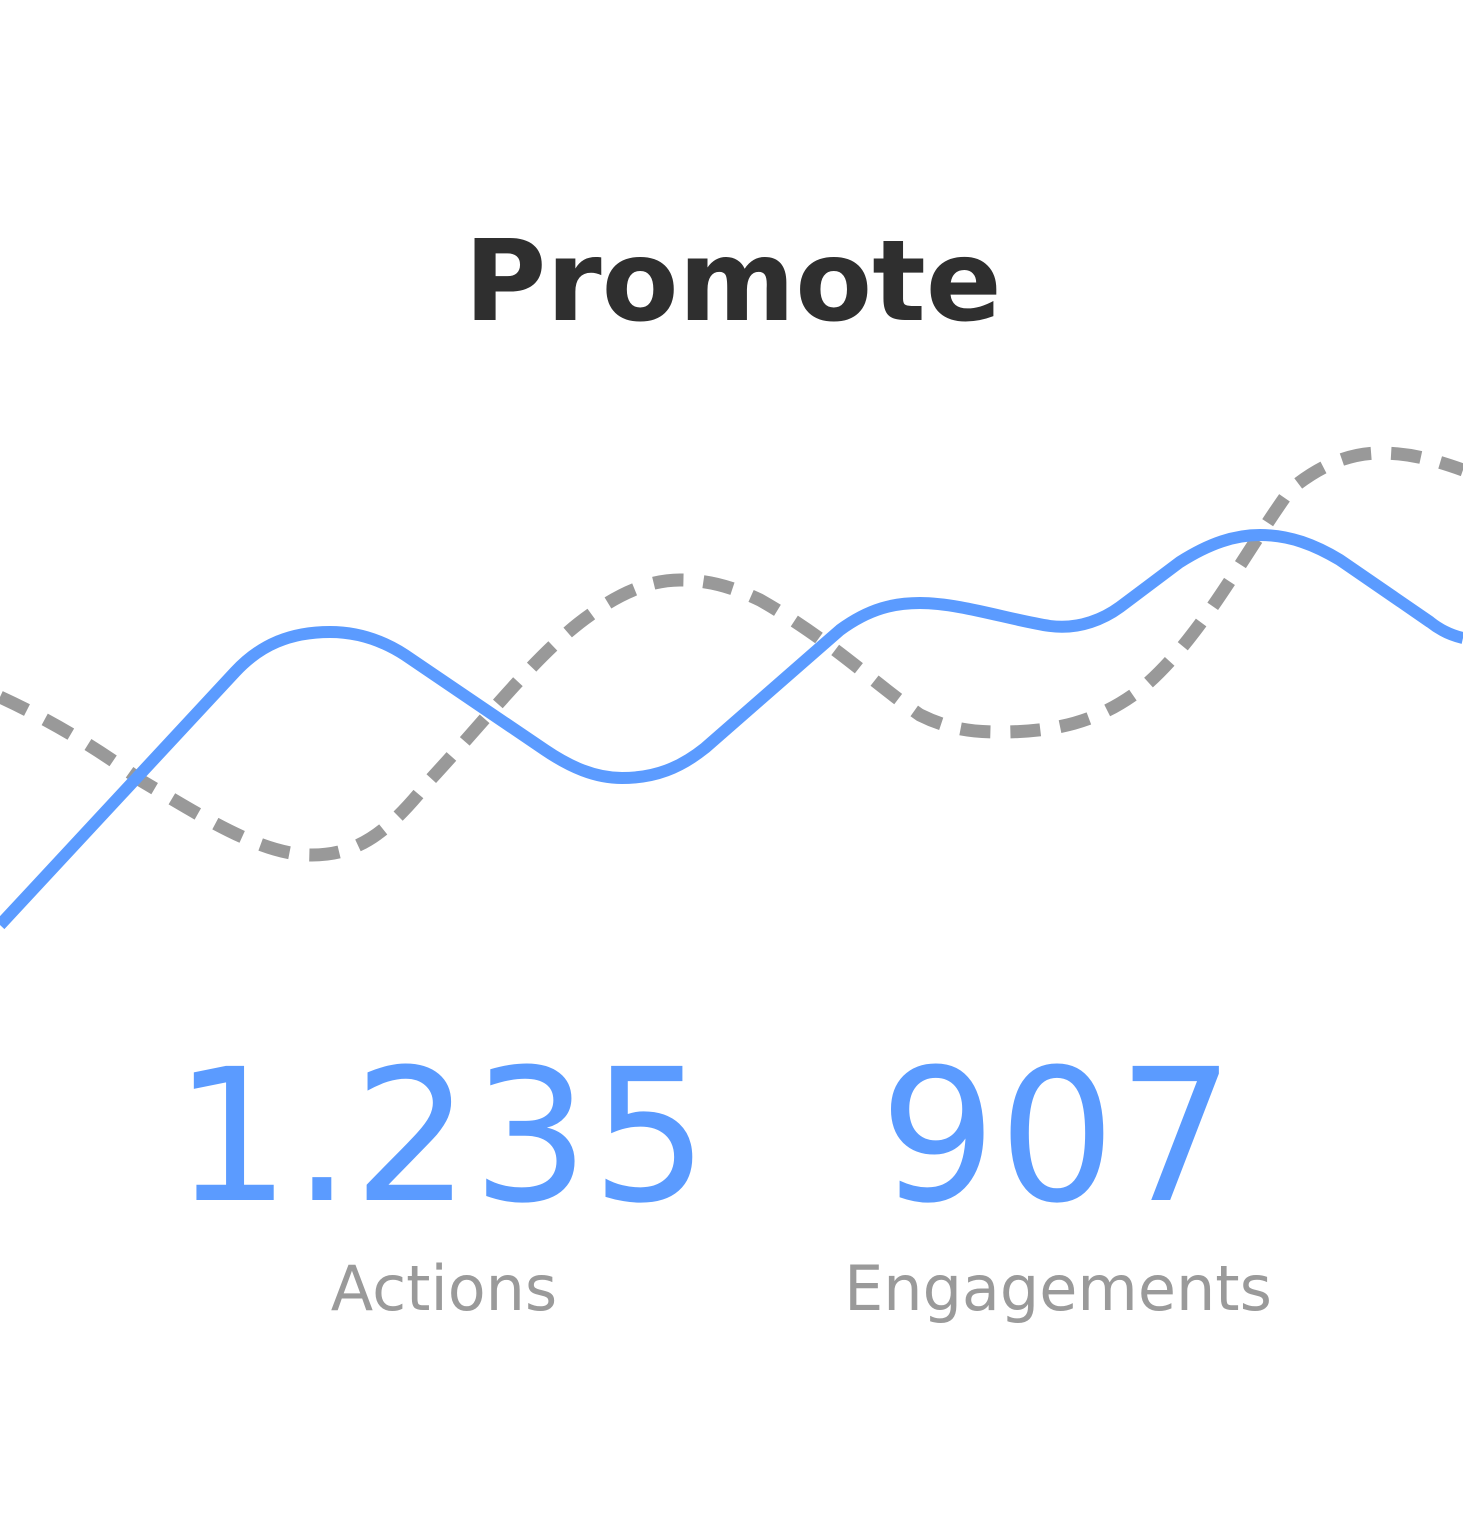 The image size is (1463, 1536). What do you see at coordinates (732, 282) in the screenshot?
I see `card-title: Promote` at bounding box center [732, 282].